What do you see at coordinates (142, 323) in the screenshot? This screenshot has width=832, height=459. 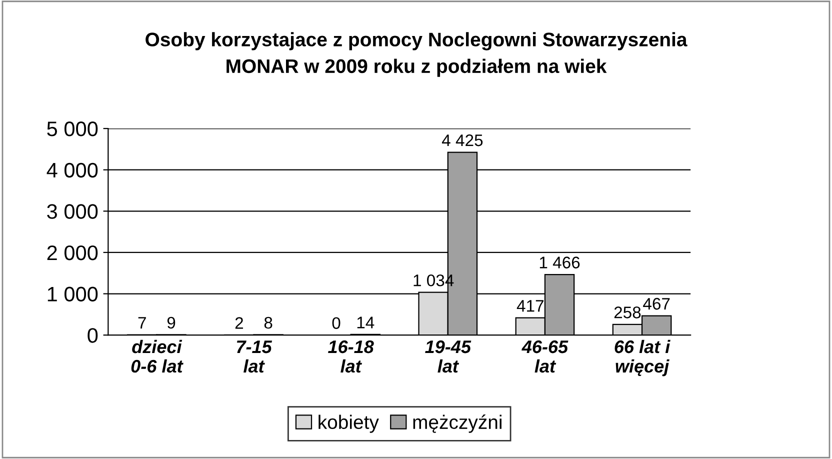 I see `data-label: 7` at bounding box center [142, 323].